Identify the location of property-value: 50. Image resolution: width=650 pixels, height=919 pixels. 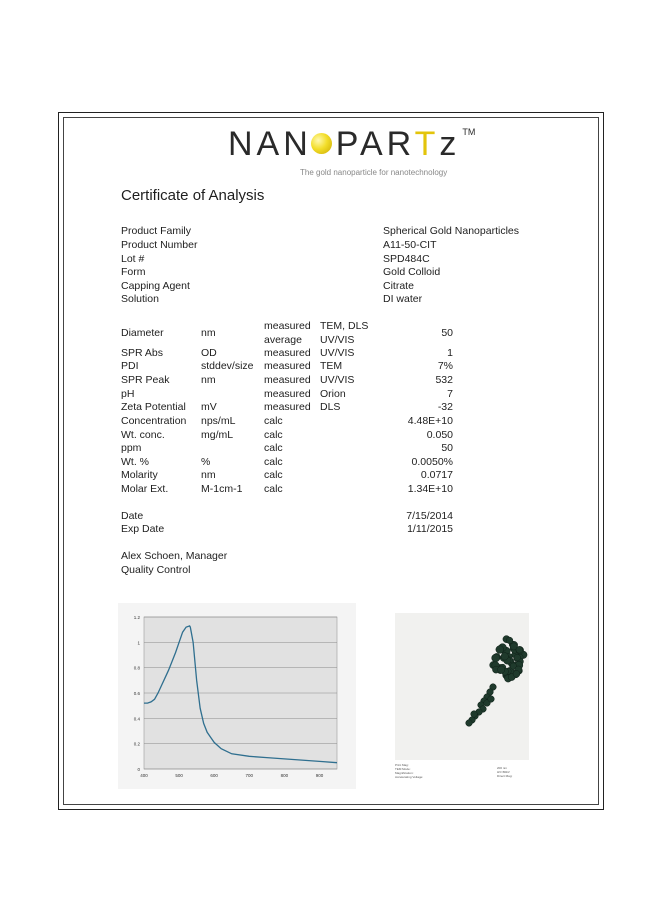
(447, 333).